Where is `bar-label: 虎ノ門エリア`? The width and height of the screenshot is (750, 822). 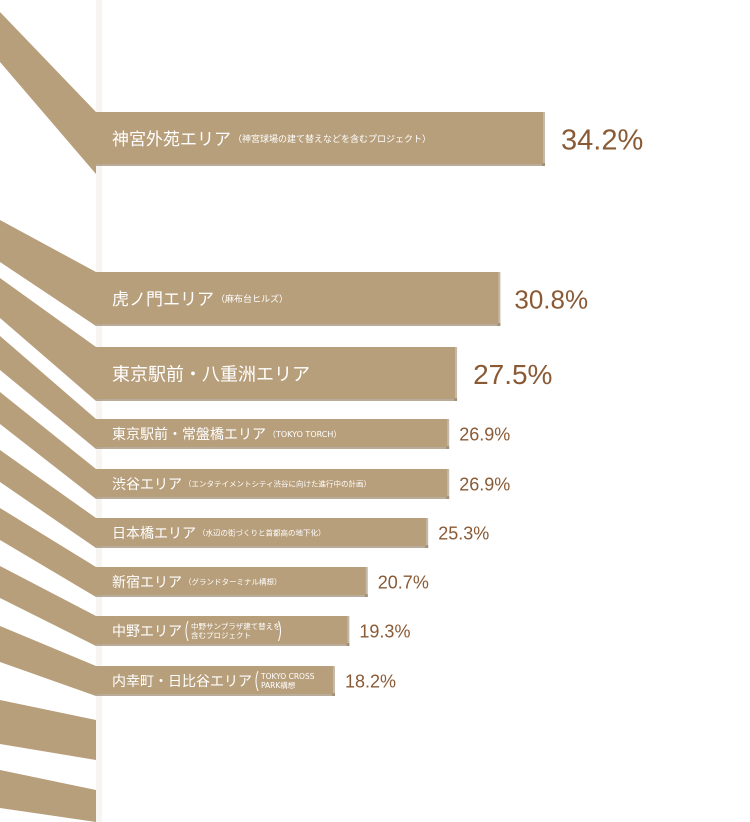 bar-label: 虎ノ門エリア is located at coordinates (163, 300).